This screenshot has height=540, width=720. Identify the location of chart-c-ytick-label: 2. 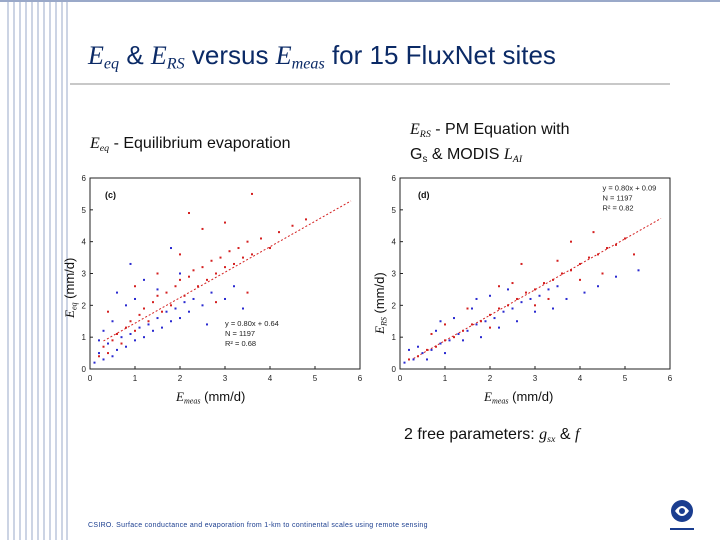
(84, 305).